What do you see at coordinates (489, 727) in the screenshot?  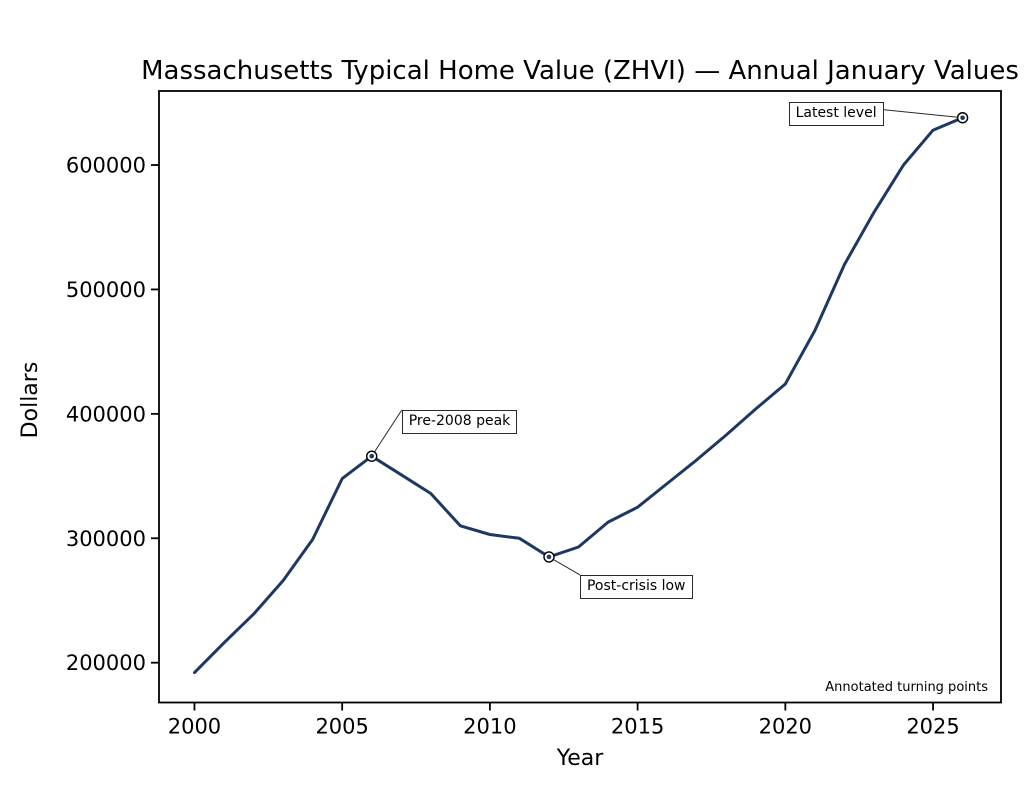 I see `x-tick-label: 2010` at bounding box center [489, 727].